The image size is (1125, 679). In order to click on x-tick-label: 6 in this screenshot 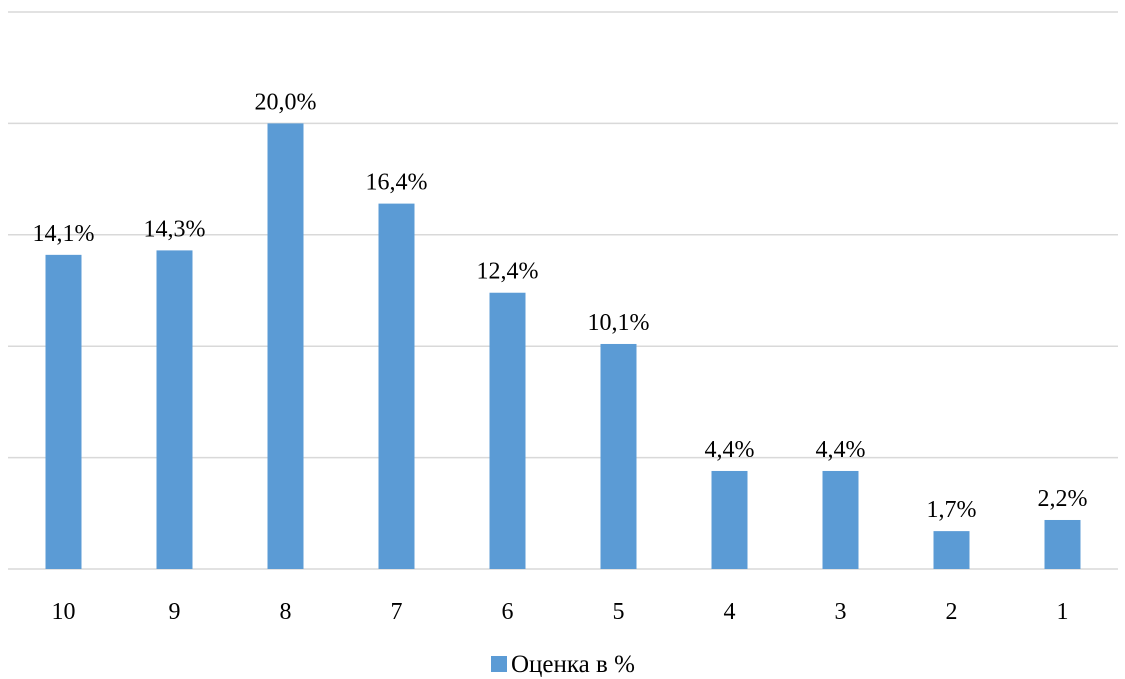, I will do `click(508, 612)`.